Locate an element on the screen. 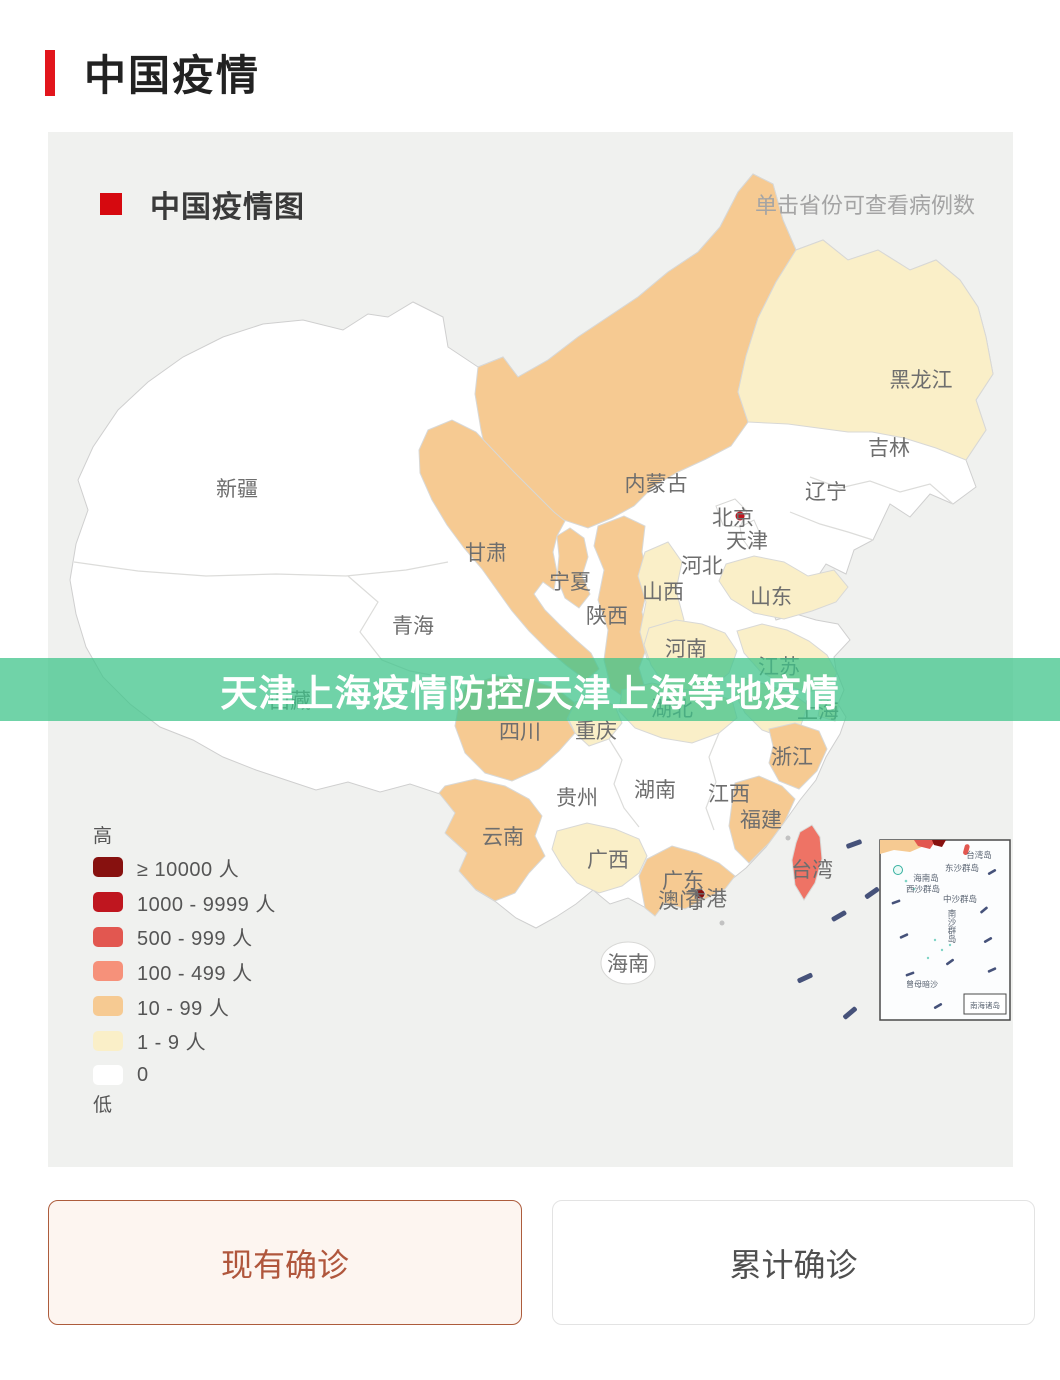 Image resolution: width=1060 pixels, height=1380 pixels. legend-row: 500 - 999 人 is located at coordinates (184, 936).